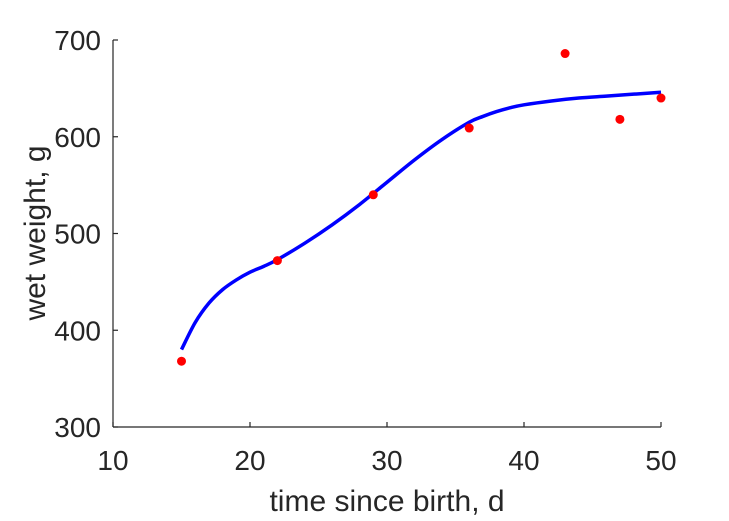  What do you see at coordinates (77, 40) in the screenshot?
I see `y-tick-label: 700` at bounding box center [77, 40].